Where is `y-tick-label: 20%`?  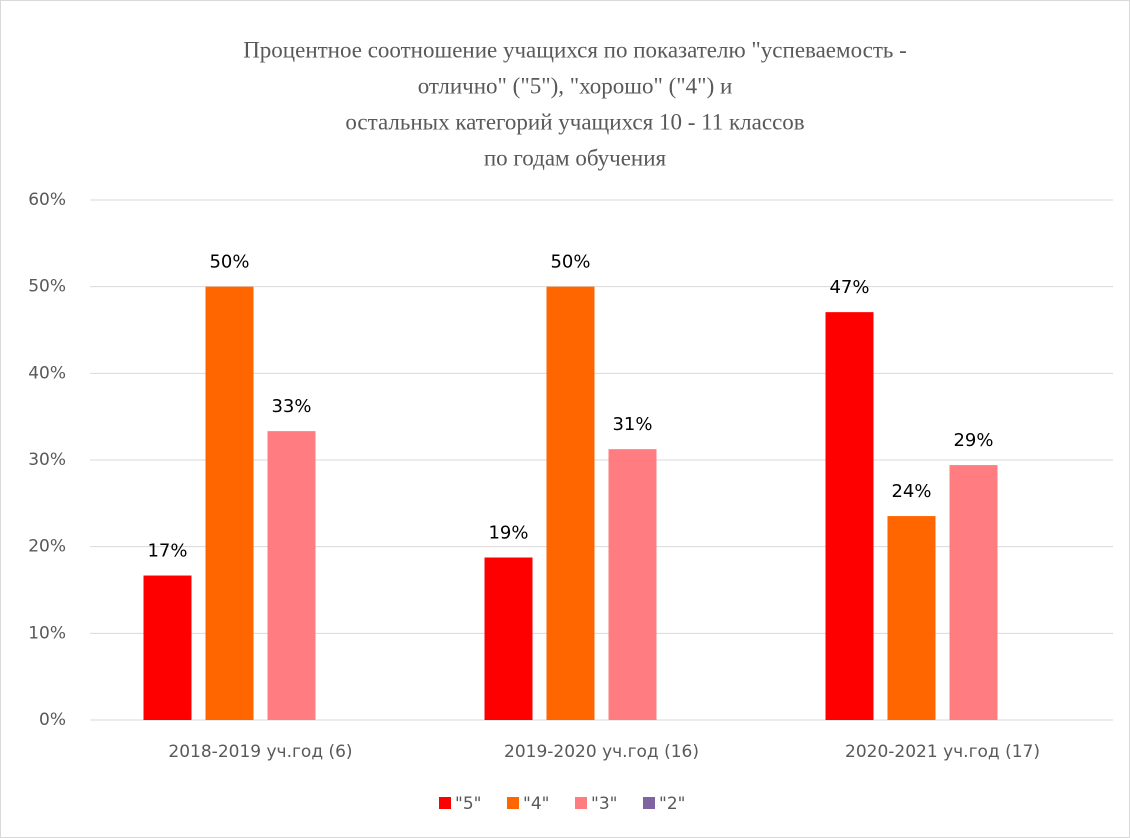 y-tick-label: 20% is located at coordinates (47, 547).